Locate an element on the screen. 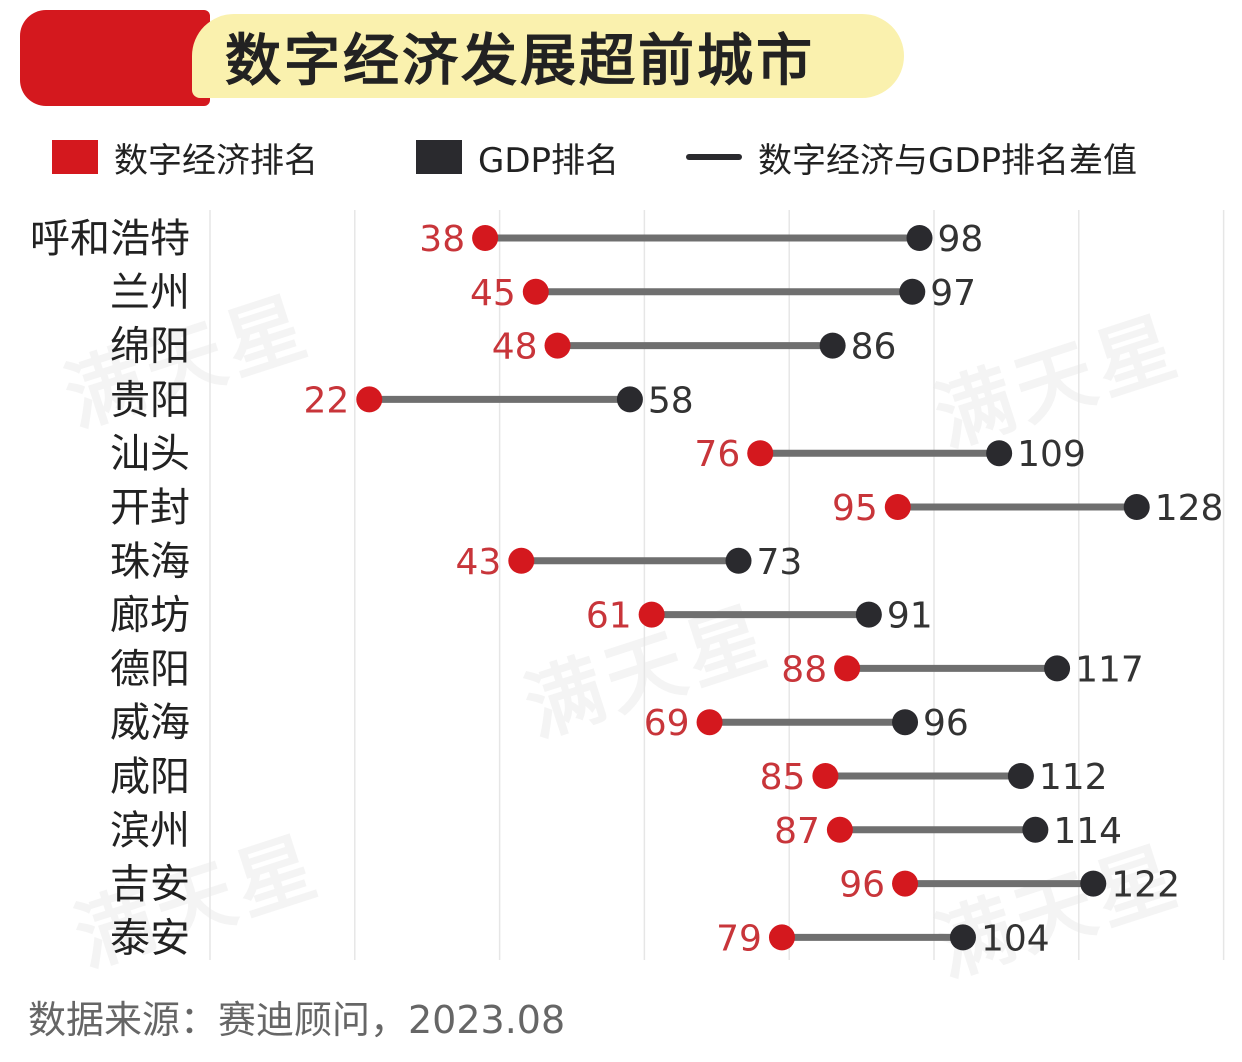 The width and height of the screenshot is (1242, 1062). category-label: 珠海 is located at coordinates (150, 562).